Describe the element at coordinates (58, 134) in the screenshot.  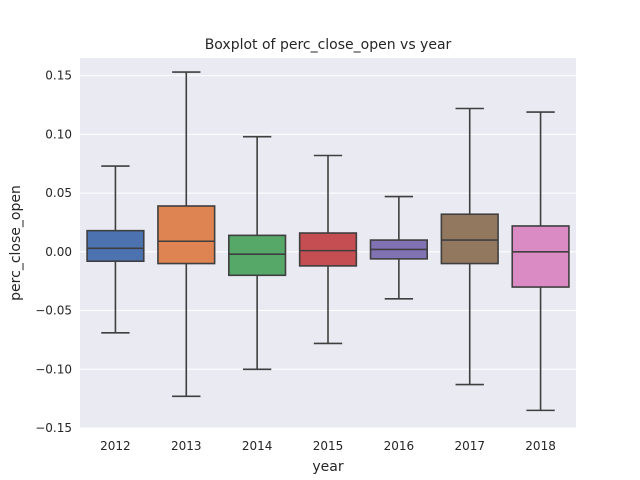
I see `y-tick-label: 0.10` at that location.